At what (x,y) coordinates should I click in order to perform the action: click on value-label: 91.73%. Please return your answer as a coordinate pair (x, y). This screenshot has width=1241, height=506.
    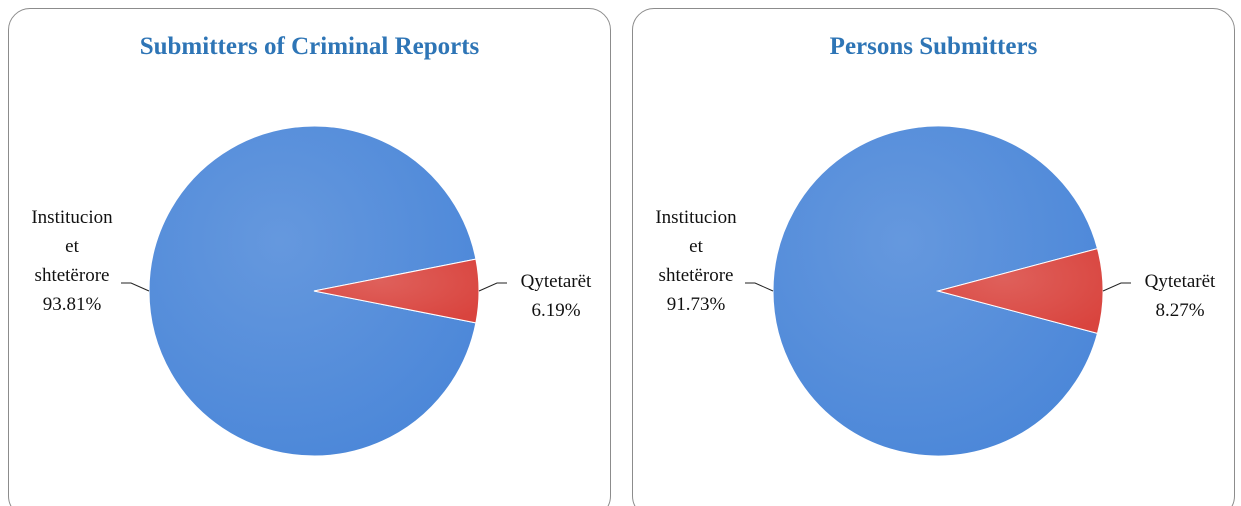
    Looking at the image, I should click on (696, 304).